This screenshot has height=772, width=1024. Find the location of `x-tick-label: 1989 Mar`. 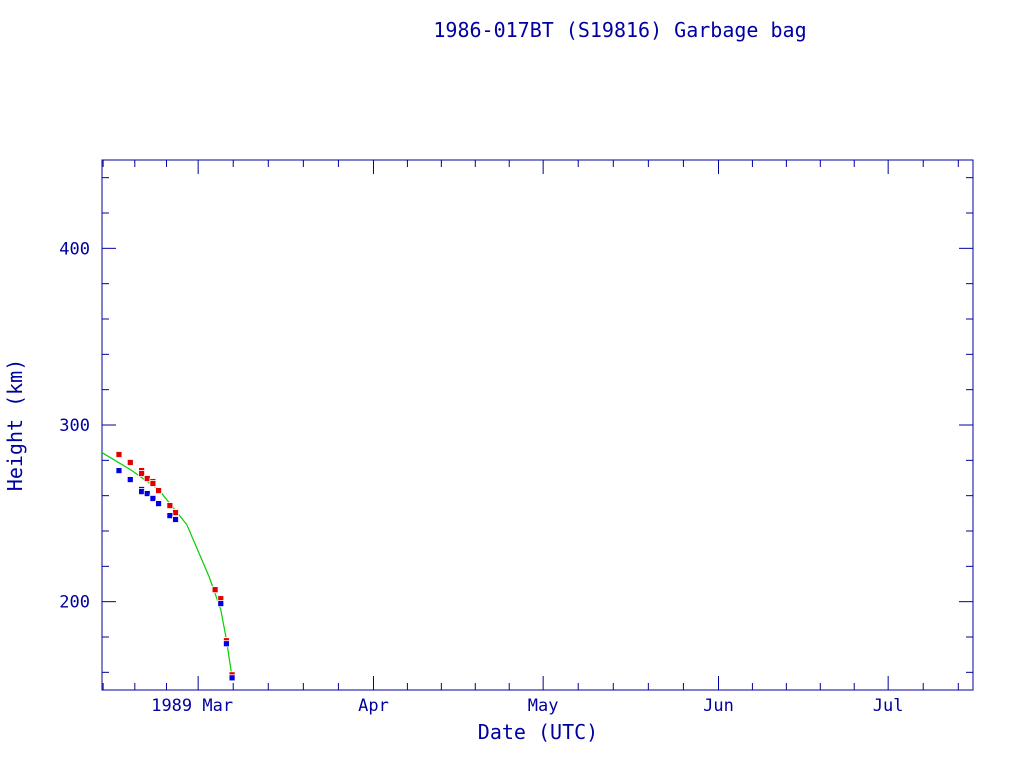

x-tick-label: 1989 Mar is located at coordinates (192, 706).